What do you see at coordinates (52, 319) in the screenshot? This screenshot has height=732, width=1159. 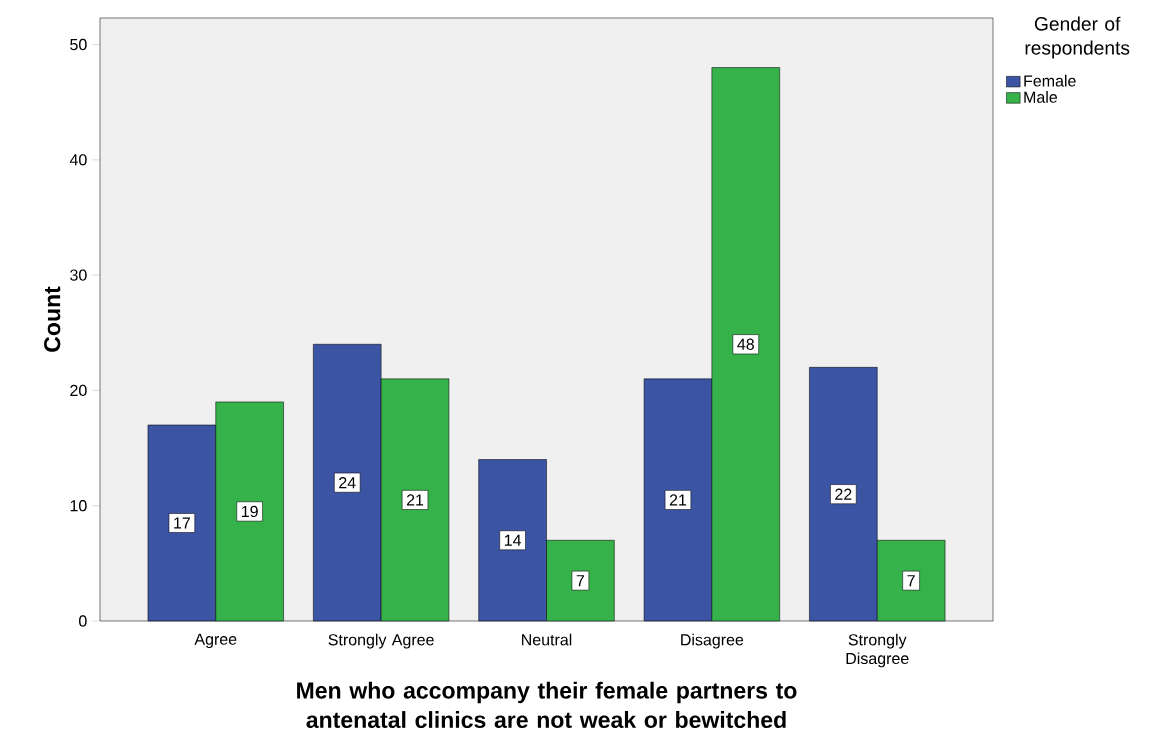 I see `y-axis-title: Count` at bounding box center [52, 319].